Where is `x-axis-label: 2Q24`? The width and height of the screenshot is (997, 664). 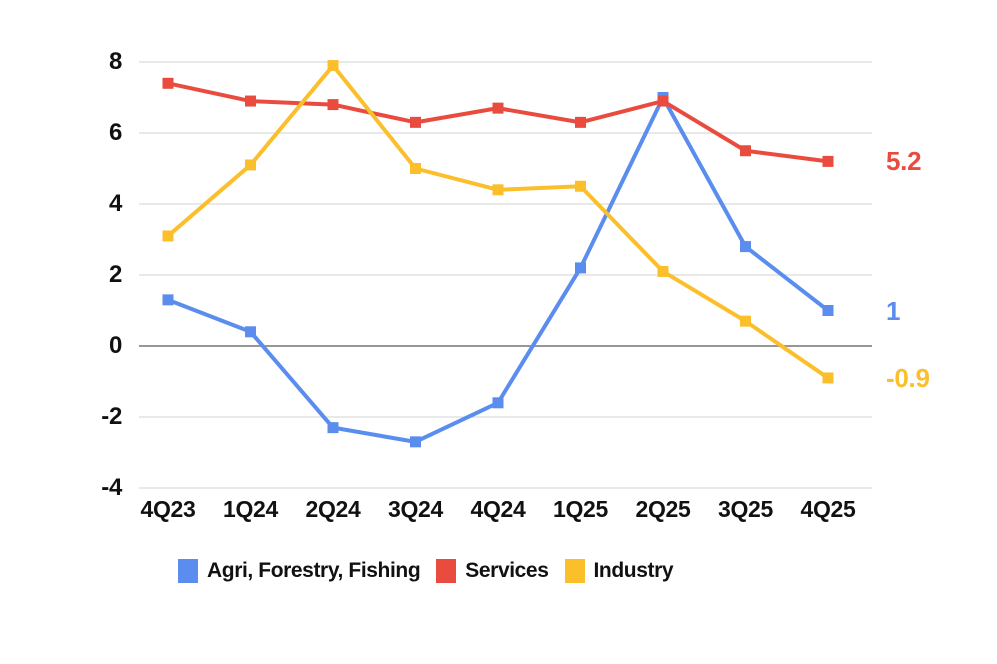
x-axis-label: 2Q24 is located at coordinates (333, 509).